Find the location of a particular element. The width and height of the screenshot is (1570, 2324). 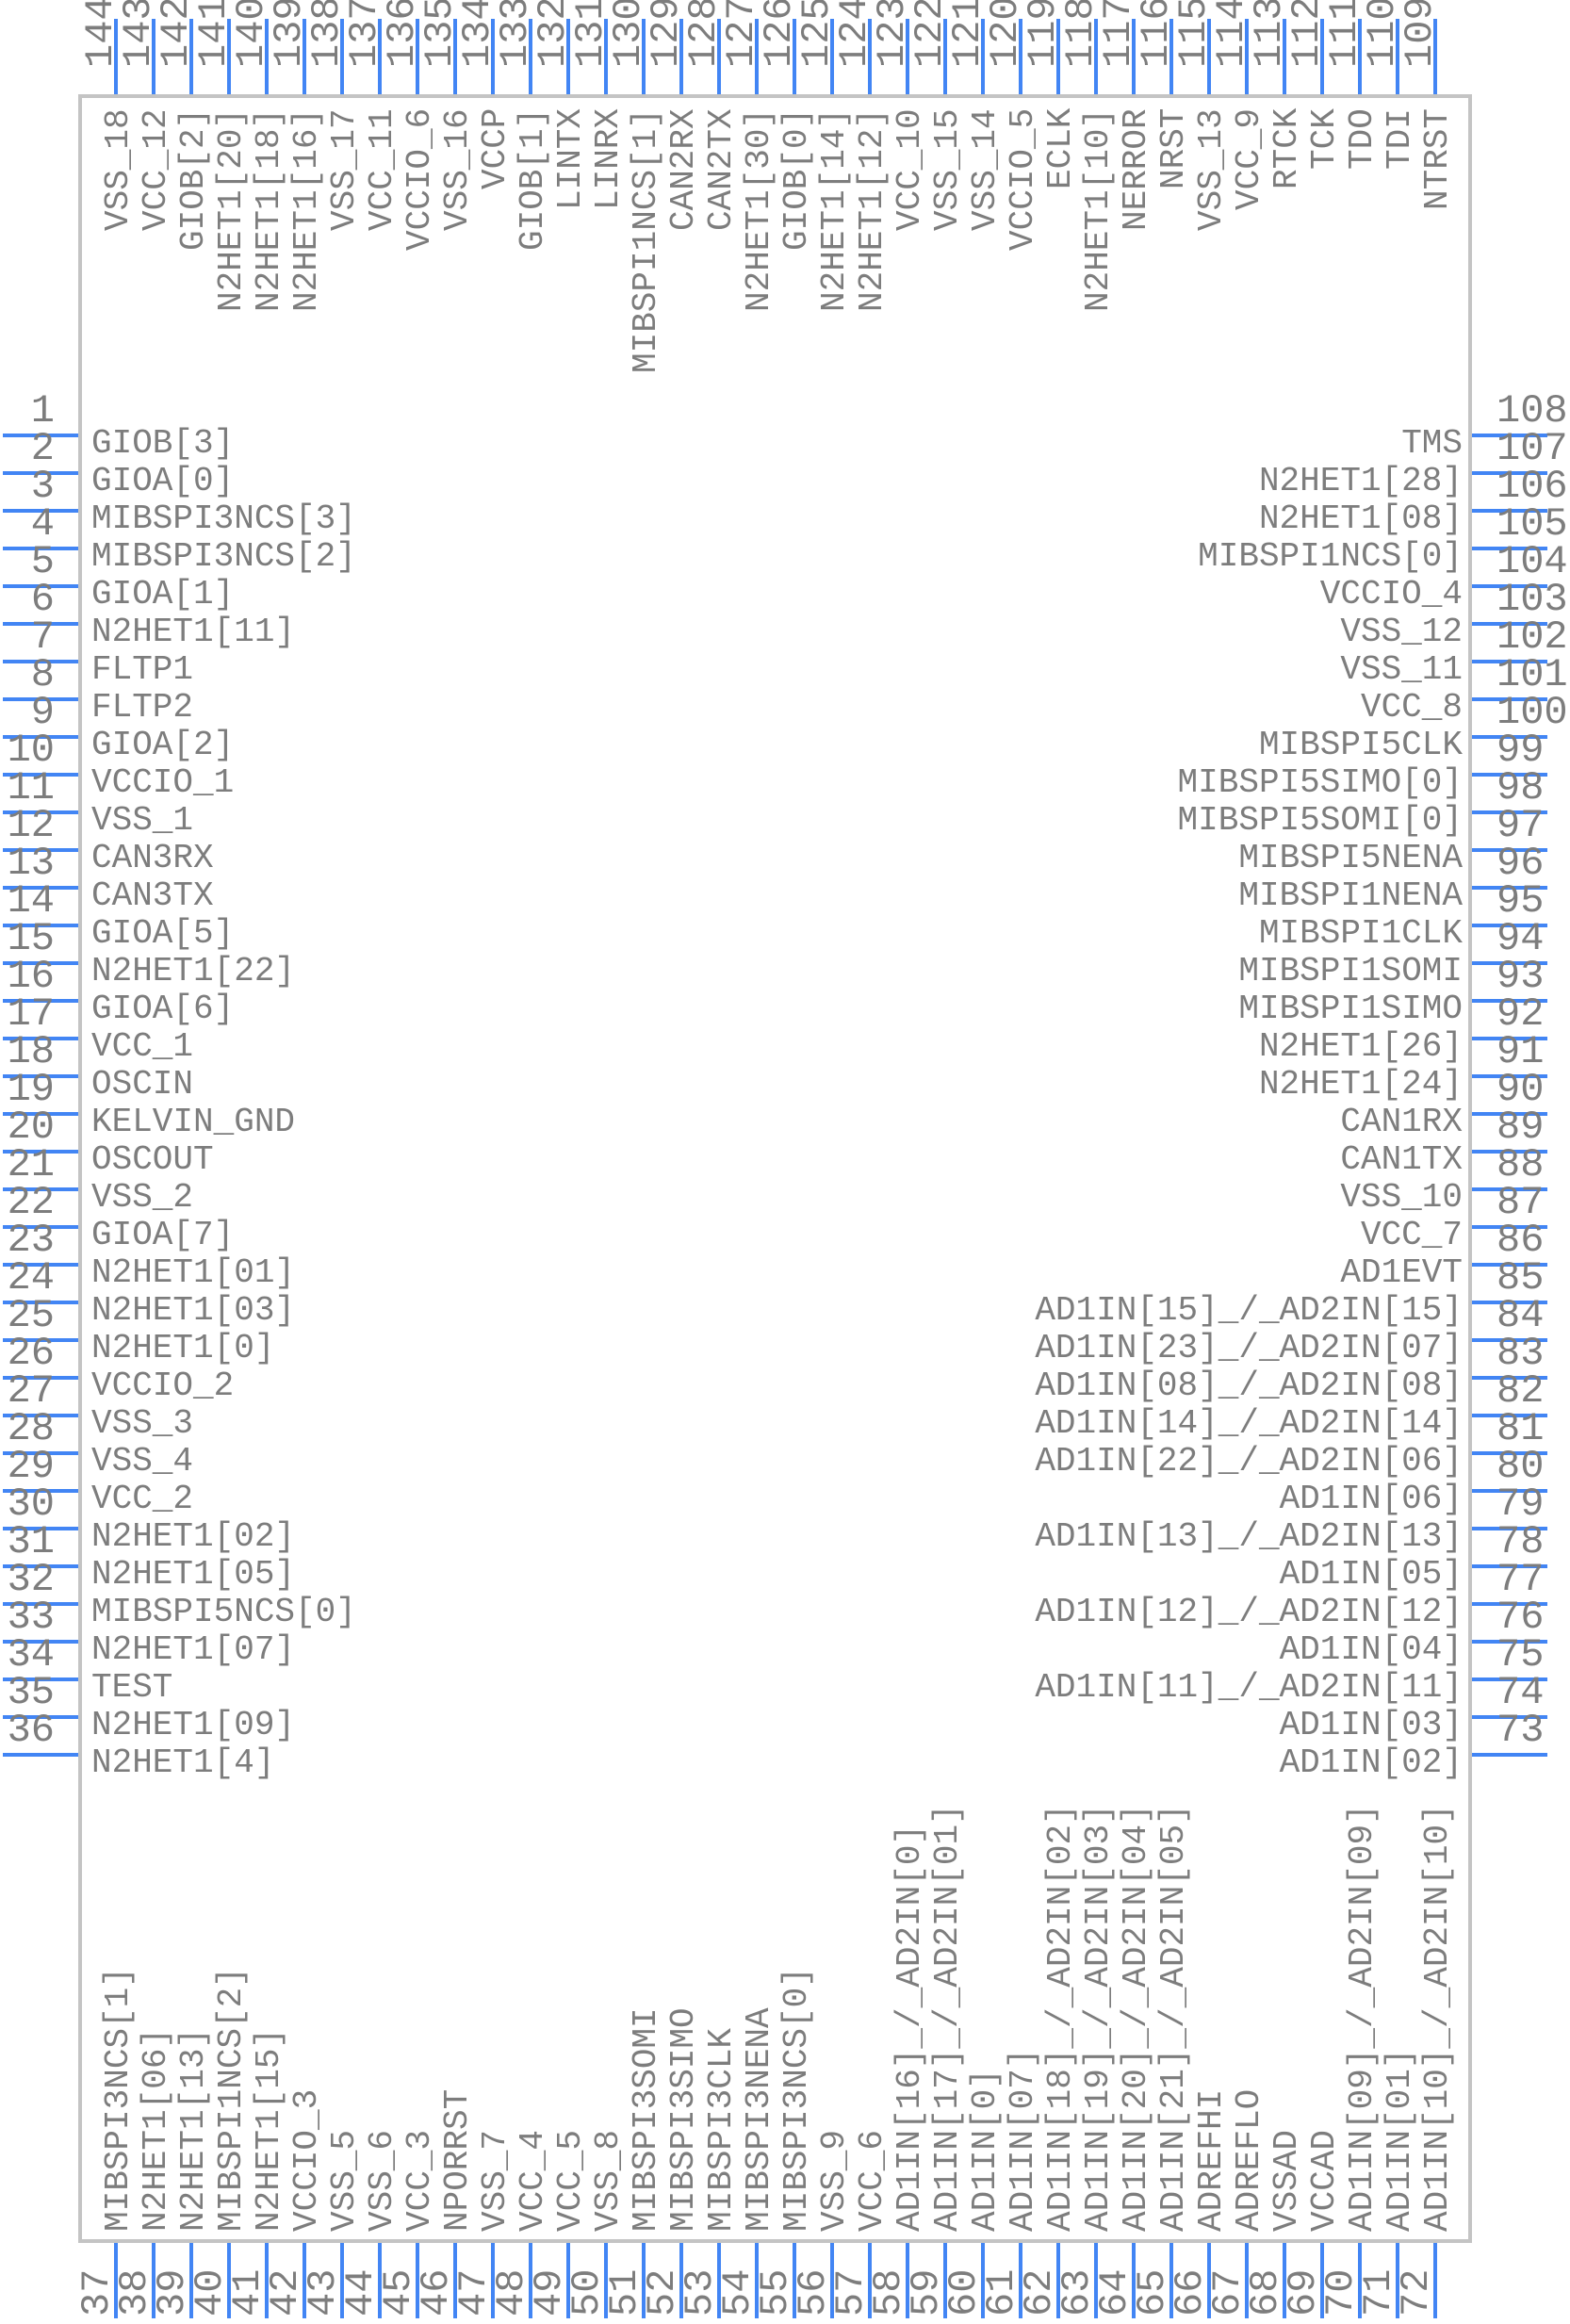

pin-65-number: 65 is located at coordinates (1152, 2292).